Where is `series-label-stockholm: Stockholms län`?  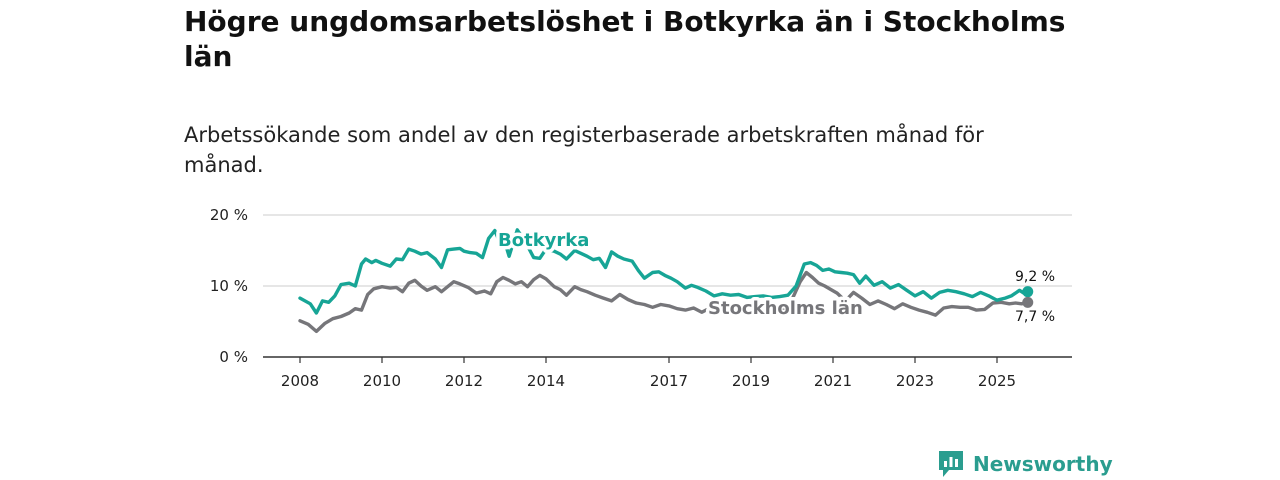 series-label-stockholm: Stockholms län is located at coordinates (785, 308).